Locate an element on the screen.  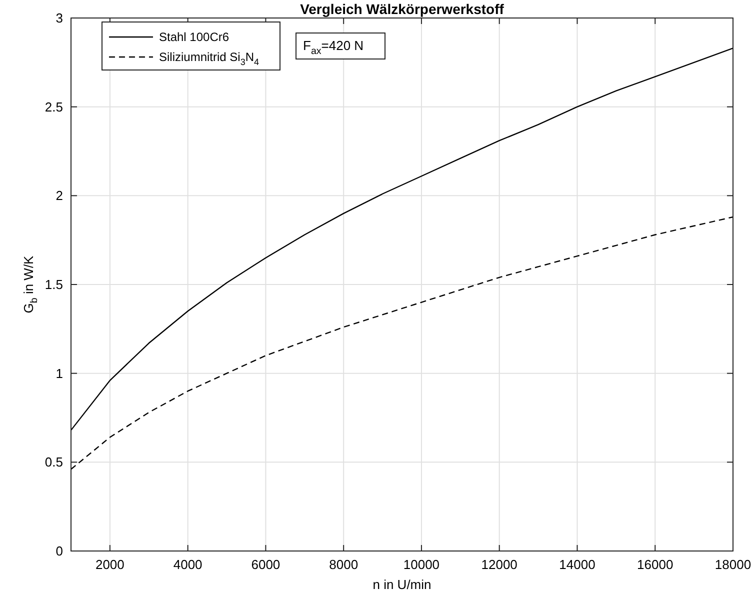
y-tick-label: 0 is located at coordinates (59, 551).